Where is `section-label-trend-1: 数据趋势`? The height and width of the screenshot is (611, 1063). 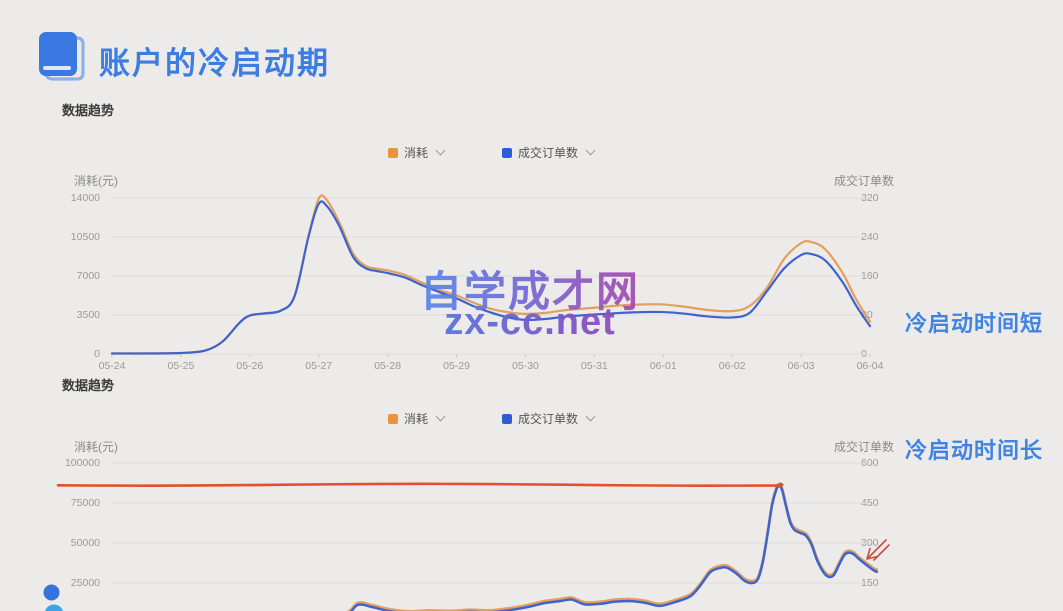
section-label-trend-1: 数据趋势 is located at coordinates (88, 110).